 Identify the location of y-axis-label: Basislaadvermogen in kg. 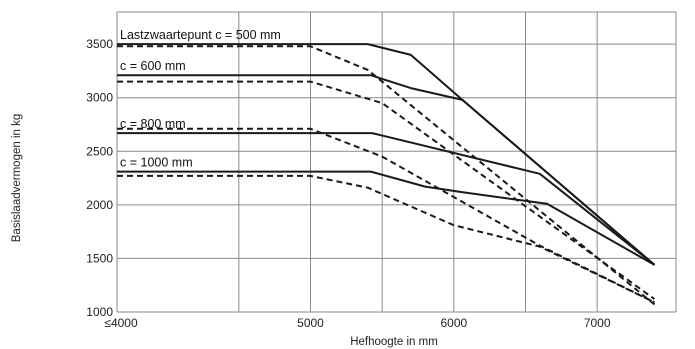
(17, 178).